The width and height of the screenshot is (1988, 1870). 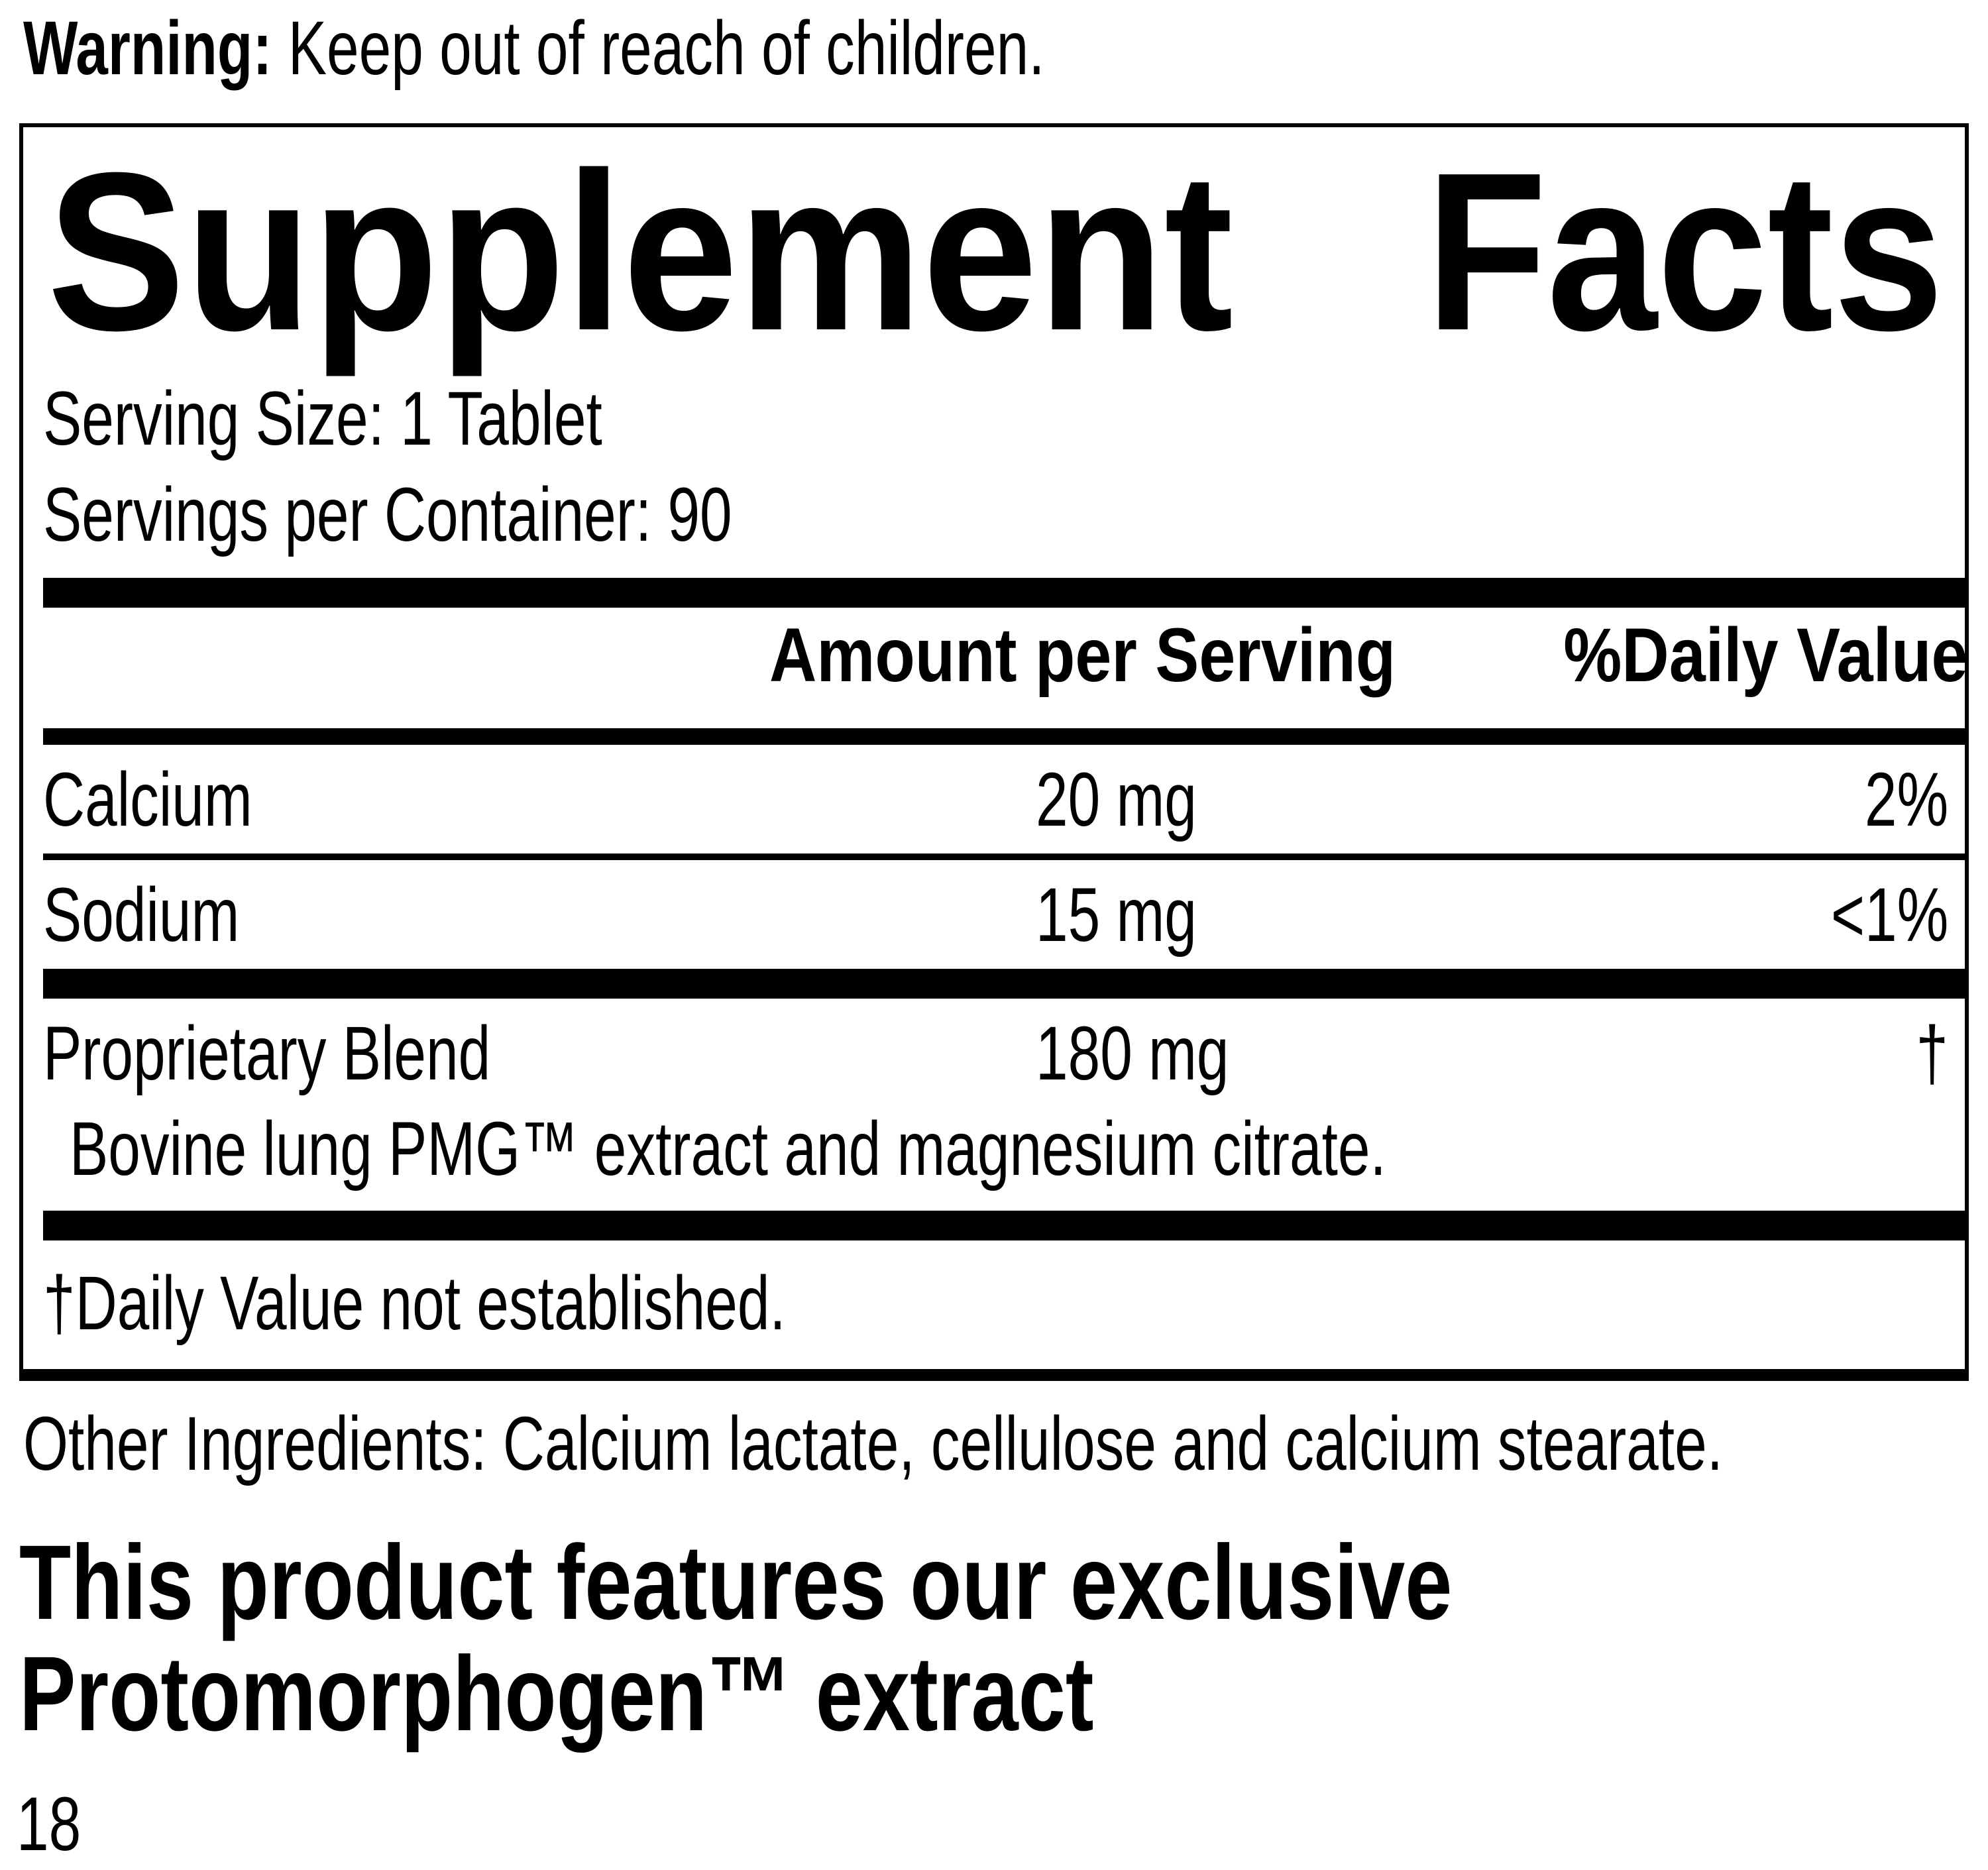 I want to click on nutrient-amount: 180 mg, so click(x=1132, y=1053).